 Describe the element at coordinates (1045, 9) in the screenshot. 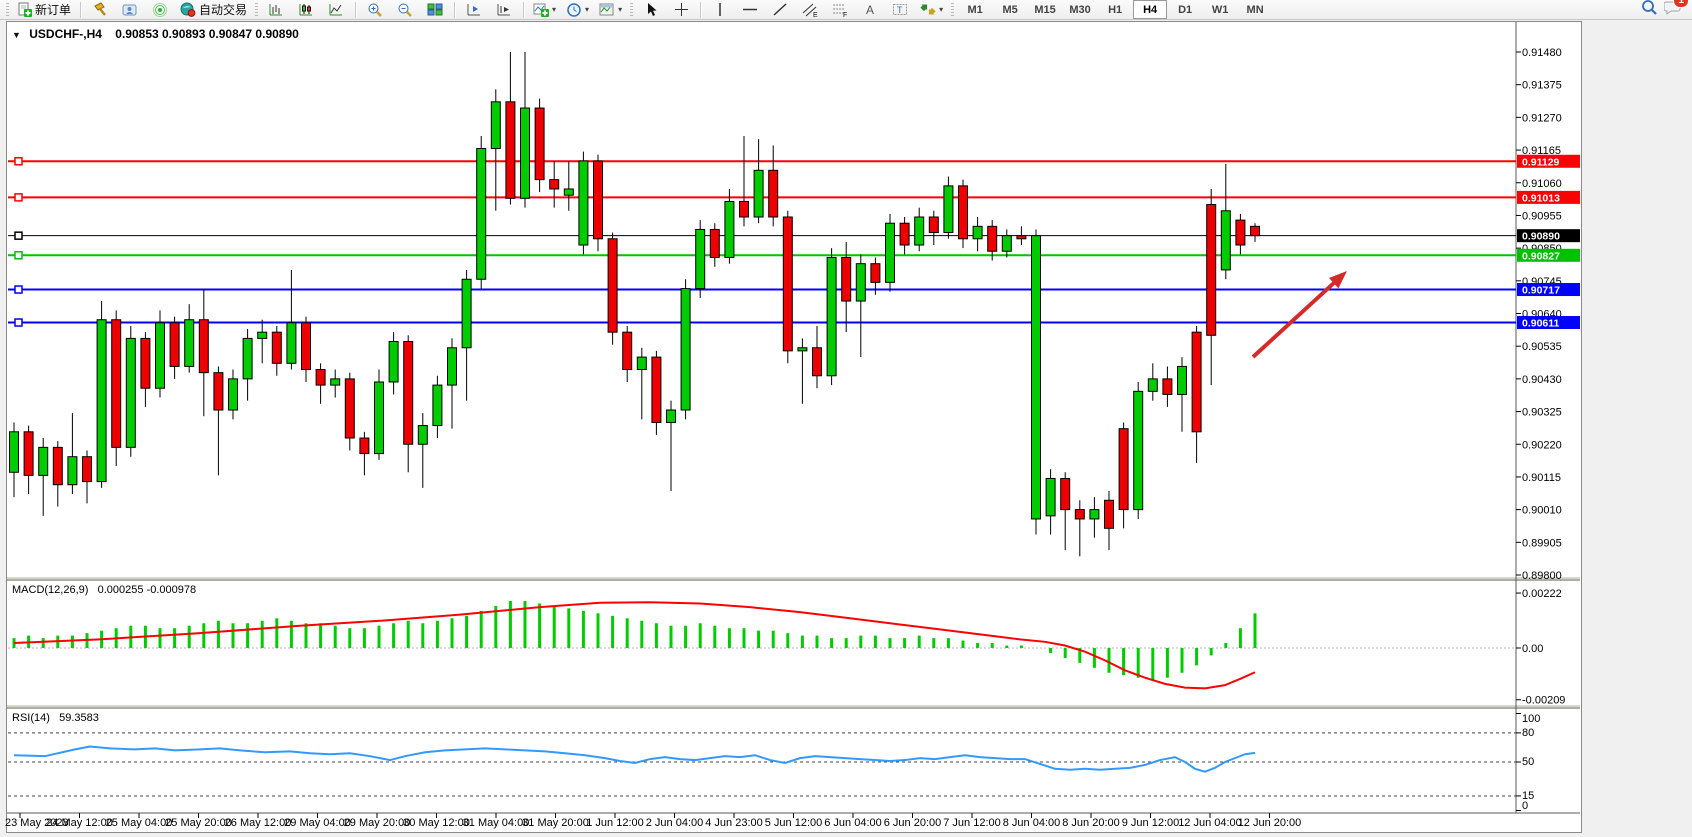

I see `timeframe-button-m15: M15` at that location.